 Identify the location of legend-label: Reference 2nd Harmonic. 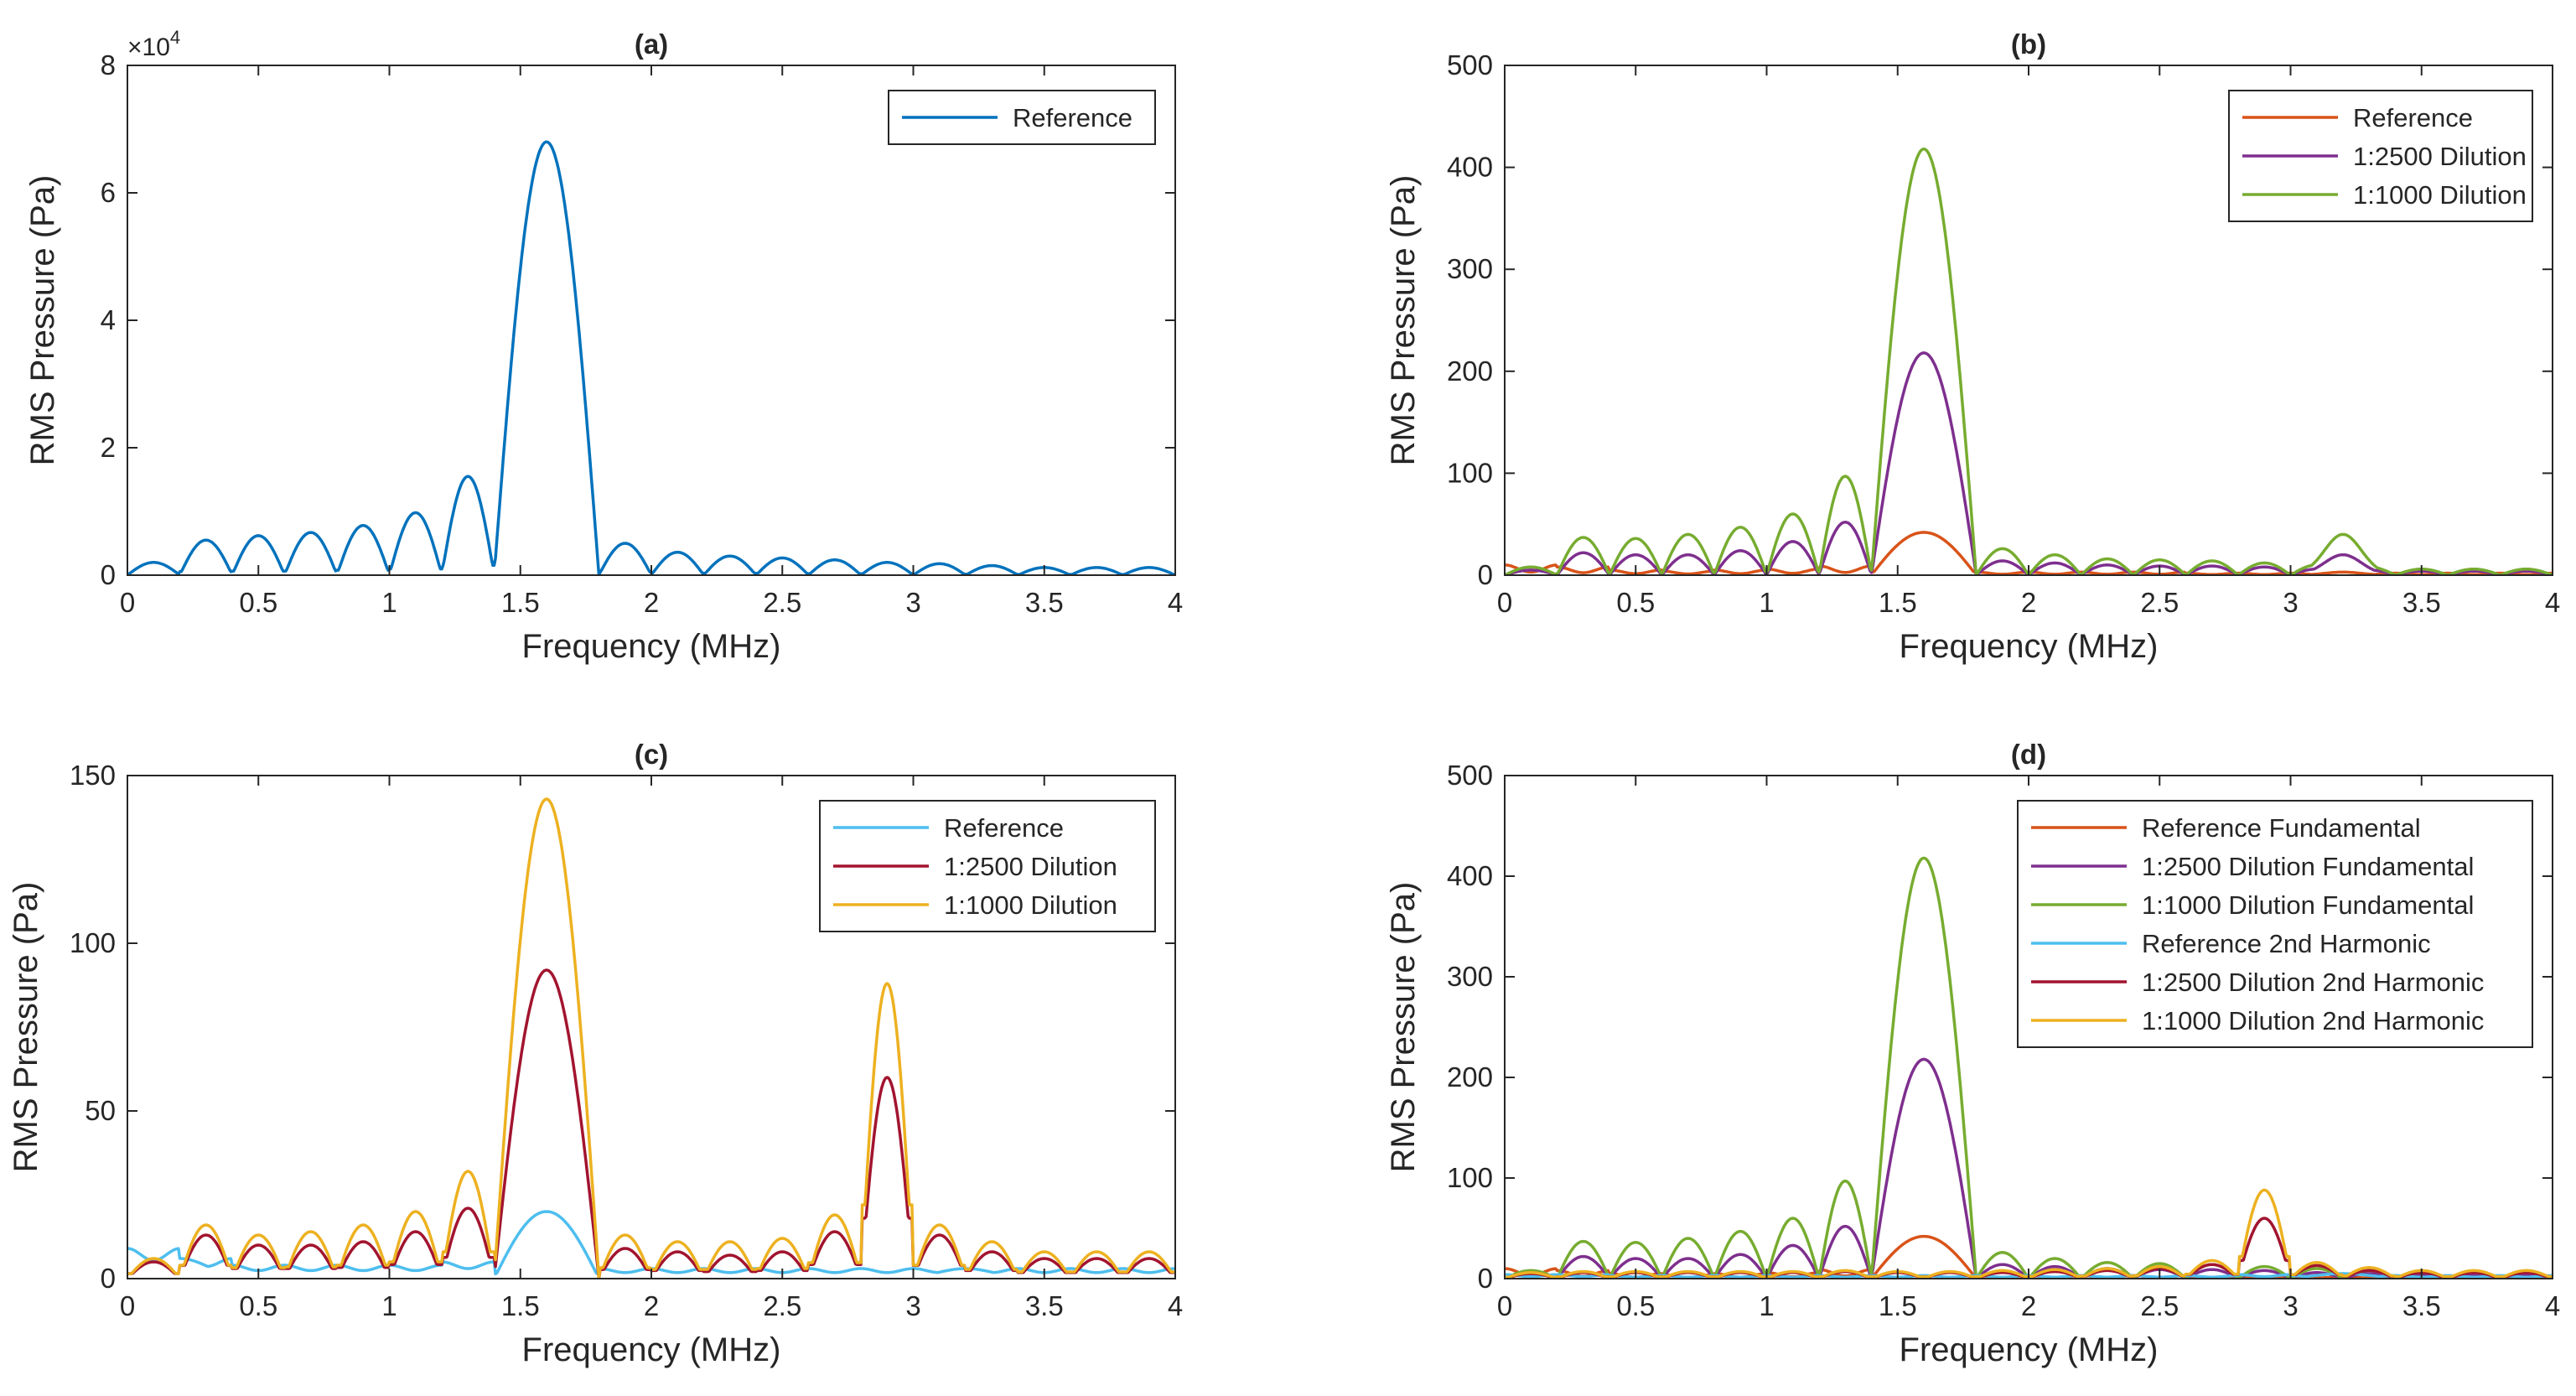
(2286, 943).